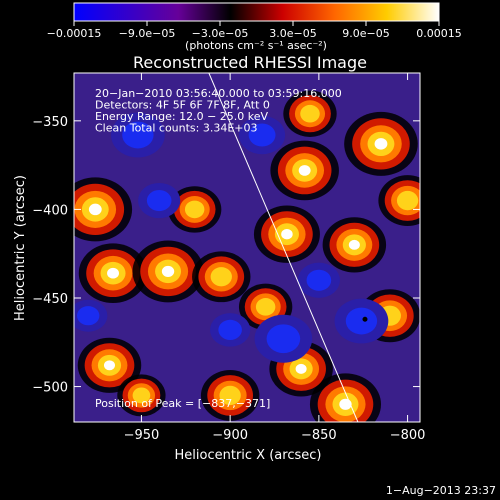 This screenshot has width=500, height=500. What do you see at coordinates (142, 435) in the screenshot?
I see `x-tick-label: −950` at bounding box center [142, 435].